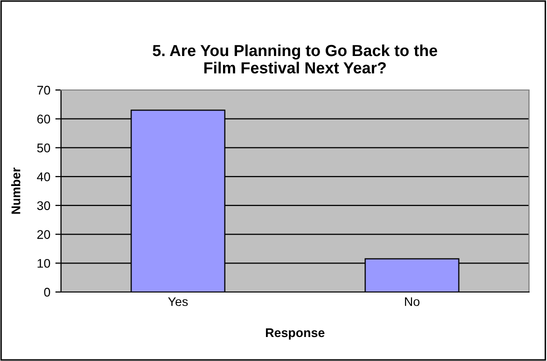 The height and width of the screenshot is (361, 547). What do you see at coordinates (43, 90) in the screenshot?
I see `y-tick-label: 70` at bounding box center [43, 90].